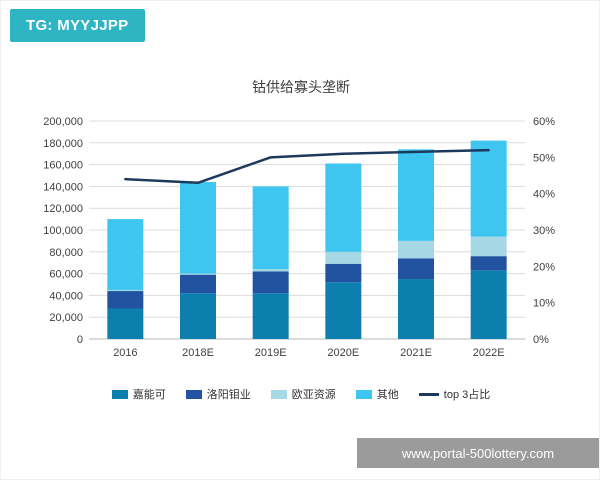  Describe the element at coordinates (66, 275) in the screenshot. I see `left-axis-tick: 60,000` at that location.